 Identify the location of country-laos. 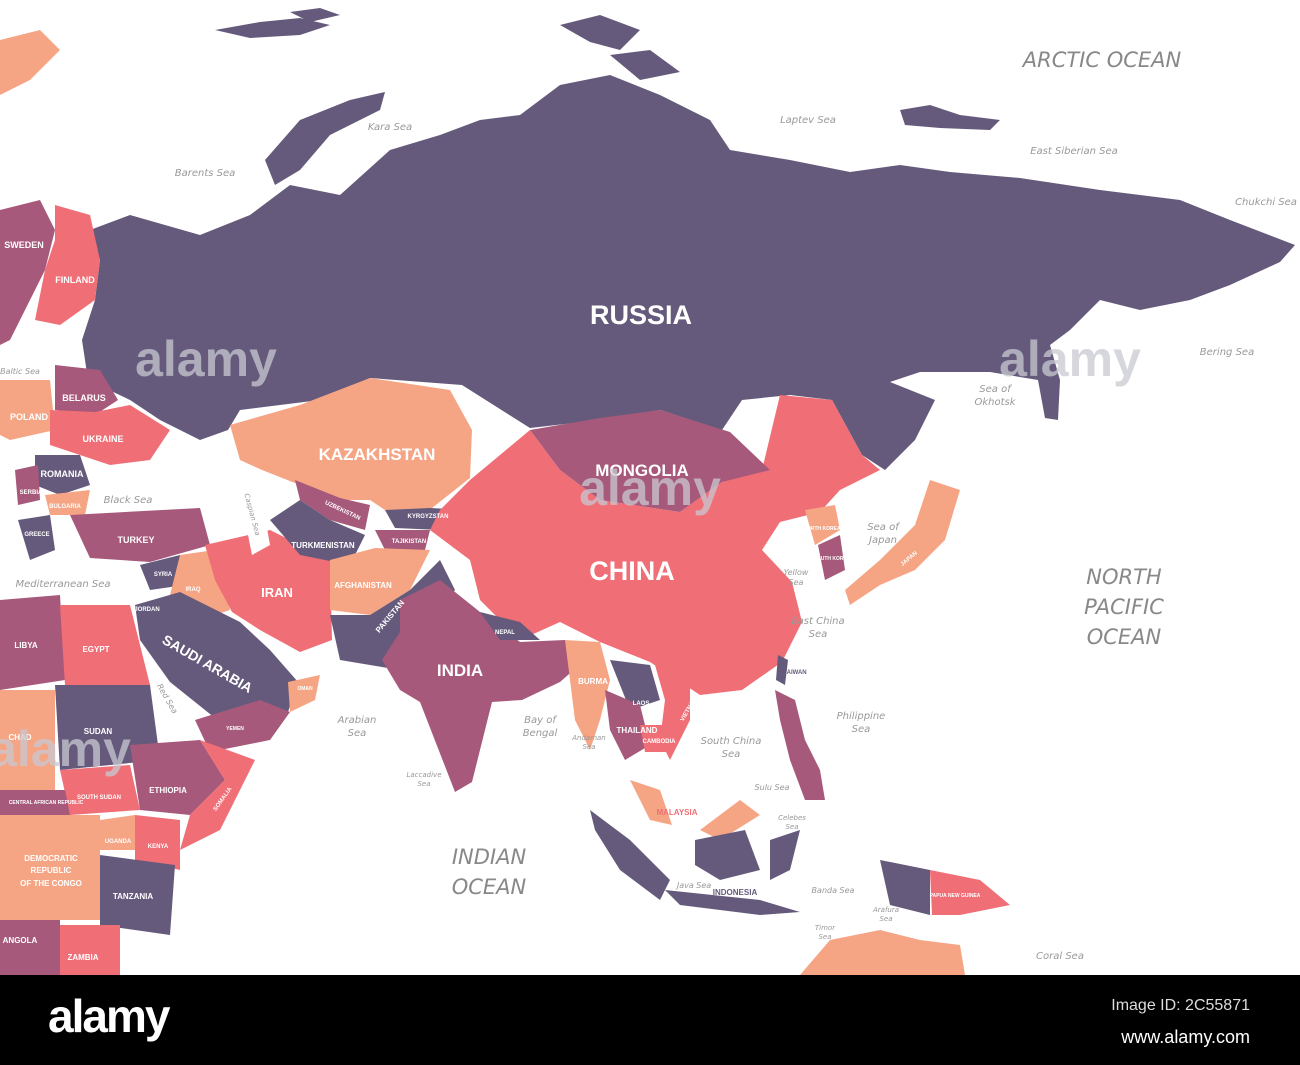
(635, 685).